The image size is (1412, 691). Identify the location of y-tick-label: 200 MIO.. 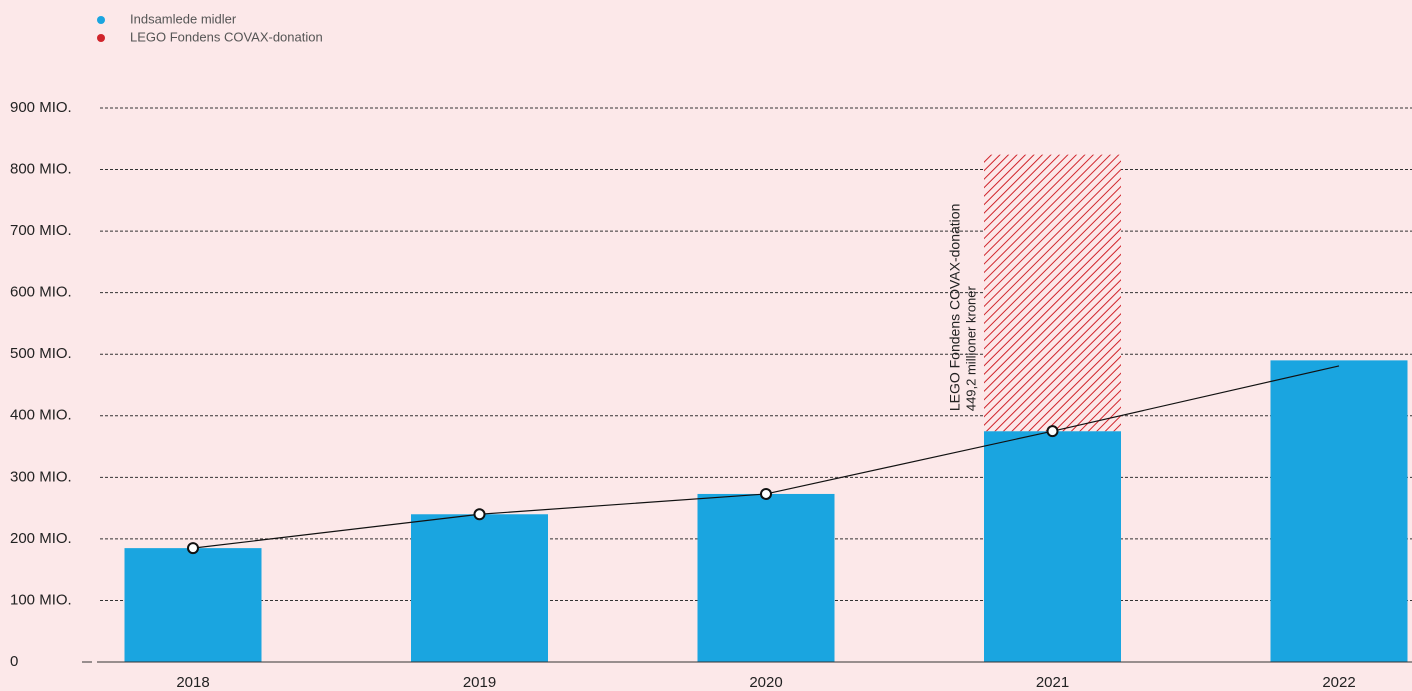
(41, 538).